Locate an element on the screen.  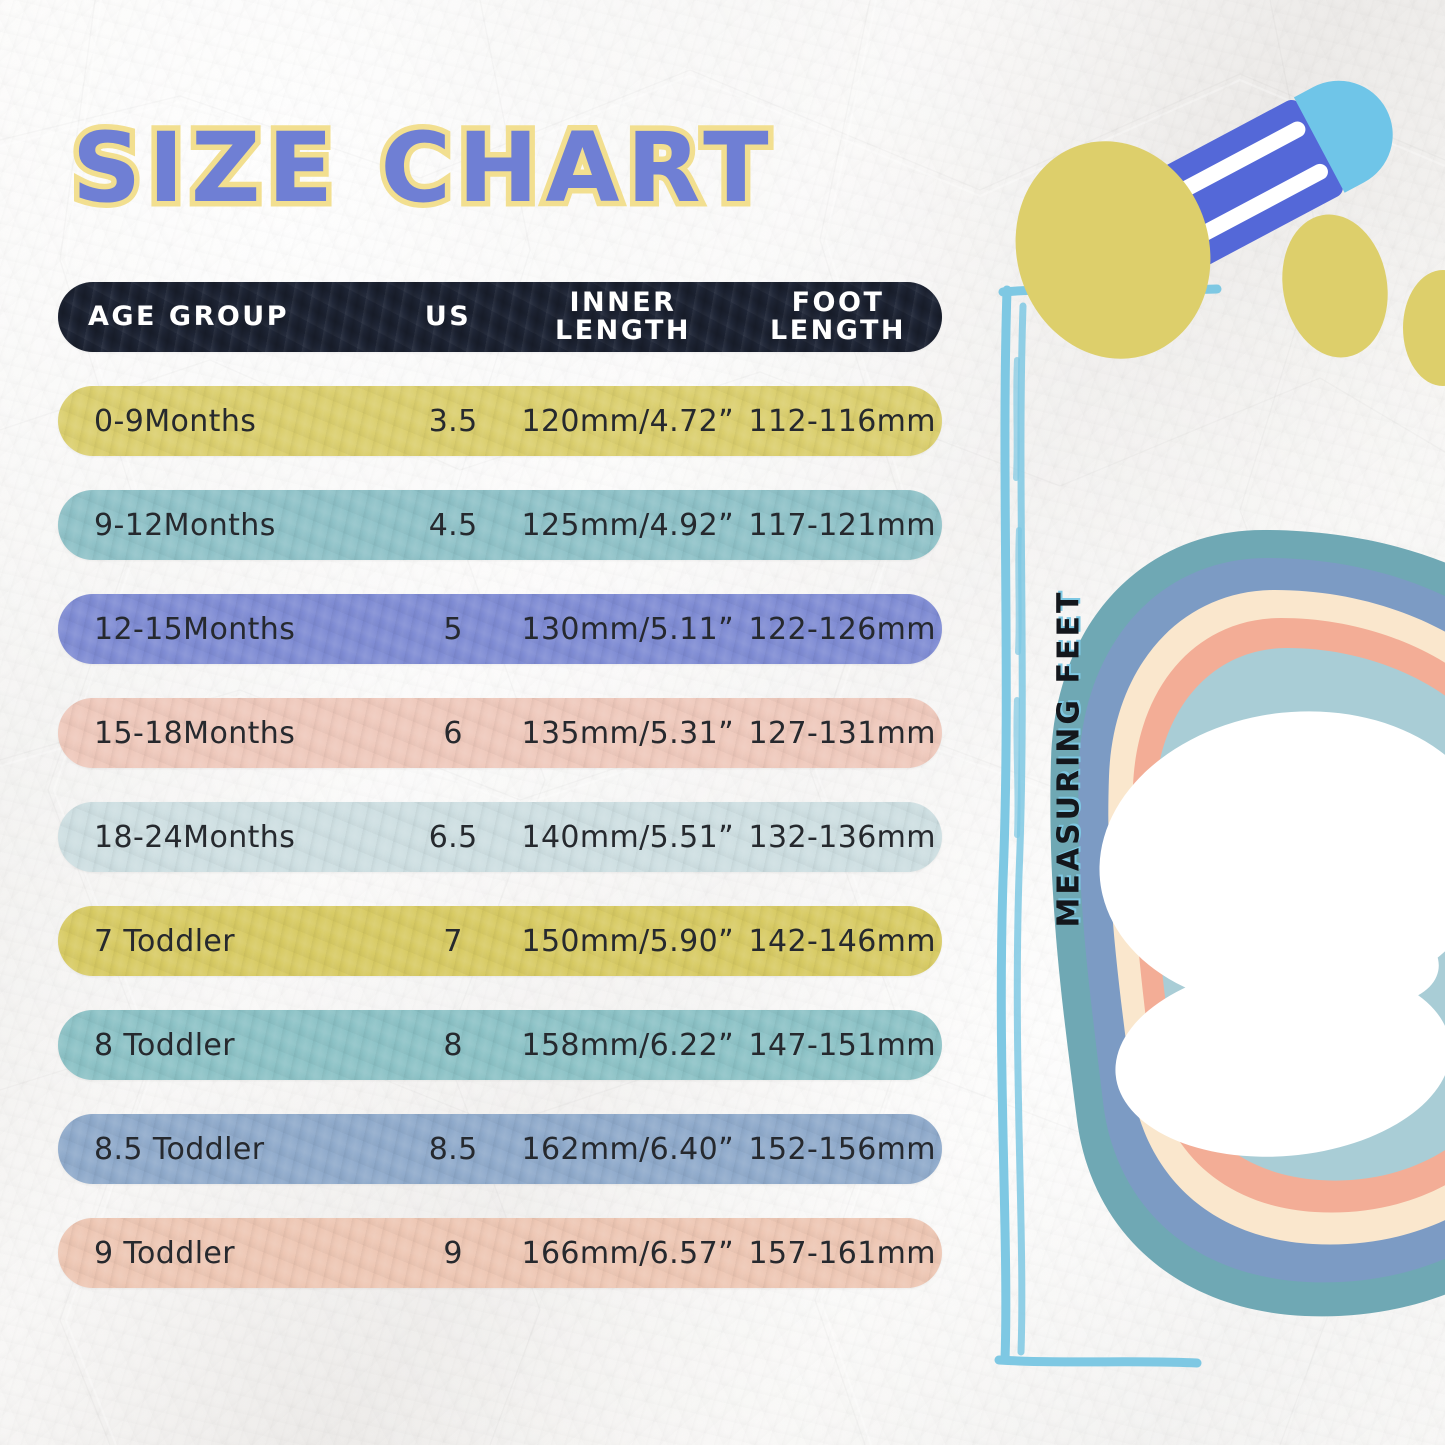
cell-foot-length: 127-131mm is located at coordinates (842, 733).